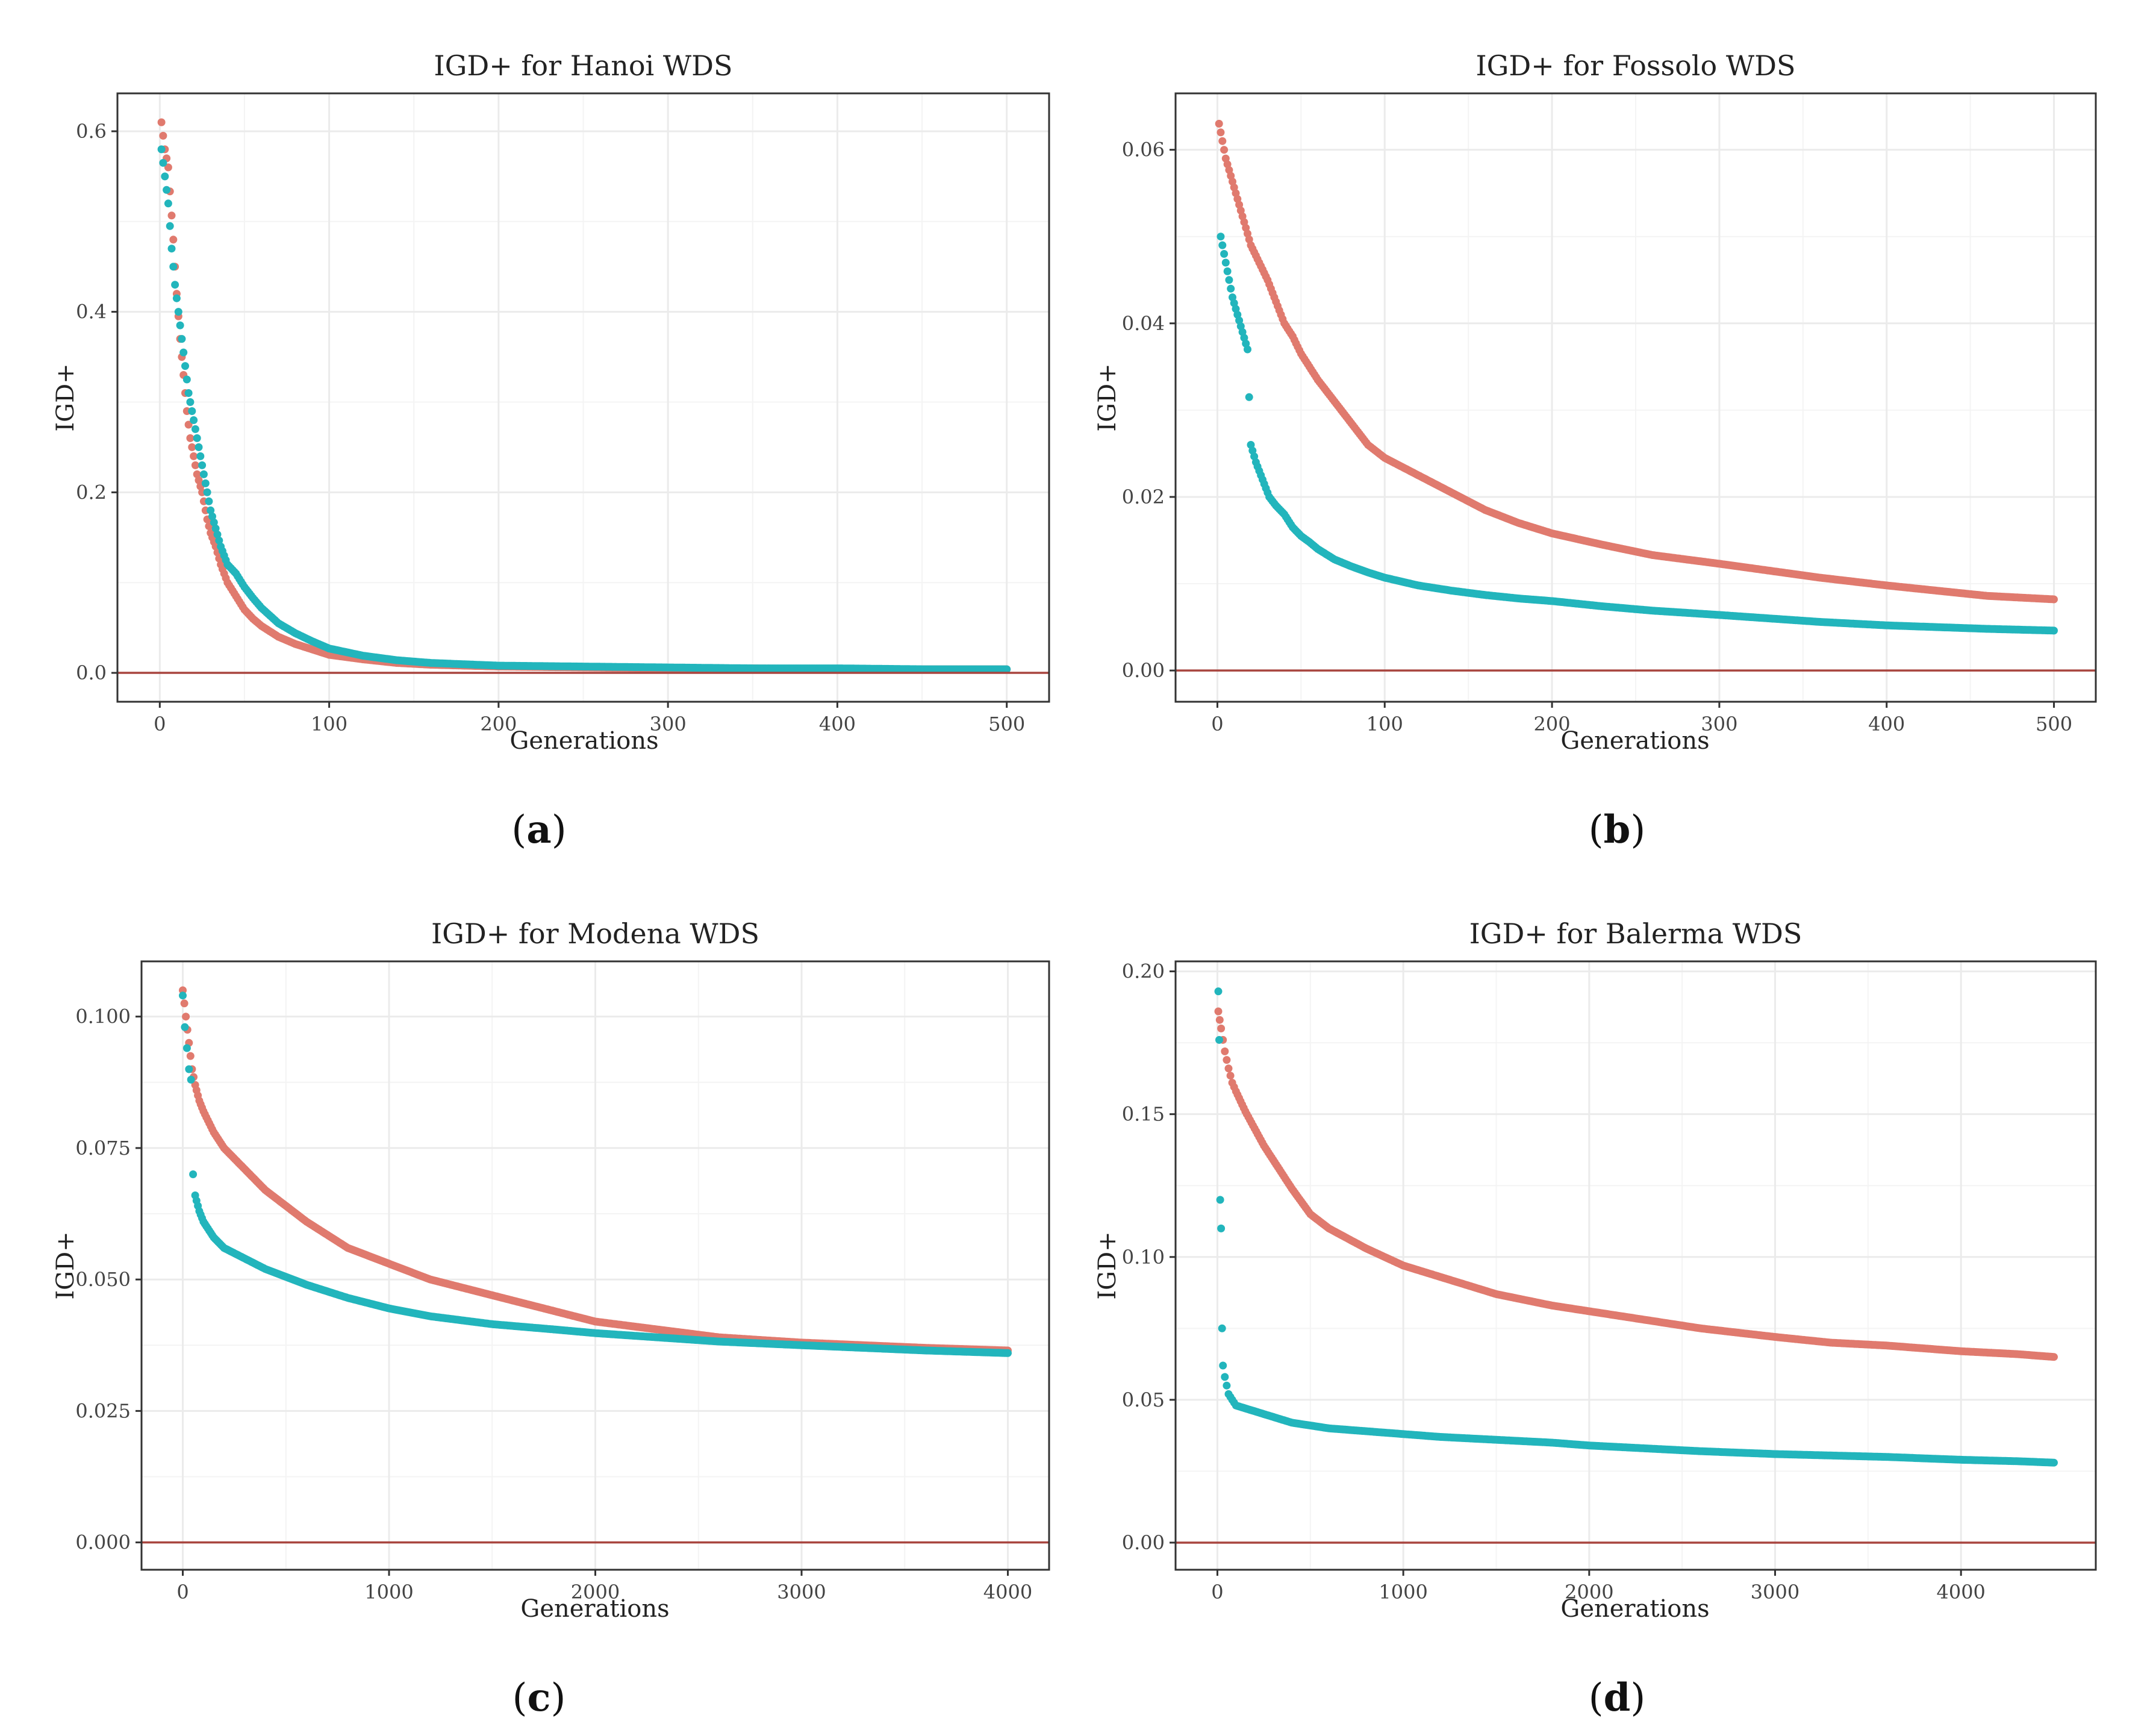 This screenshot has width=2156, height=1736. What do you see at coordinates (1143, 1114) in the screenshot?
I see `y-tick-label: 0.15` at bounding box center [1143, 1114].